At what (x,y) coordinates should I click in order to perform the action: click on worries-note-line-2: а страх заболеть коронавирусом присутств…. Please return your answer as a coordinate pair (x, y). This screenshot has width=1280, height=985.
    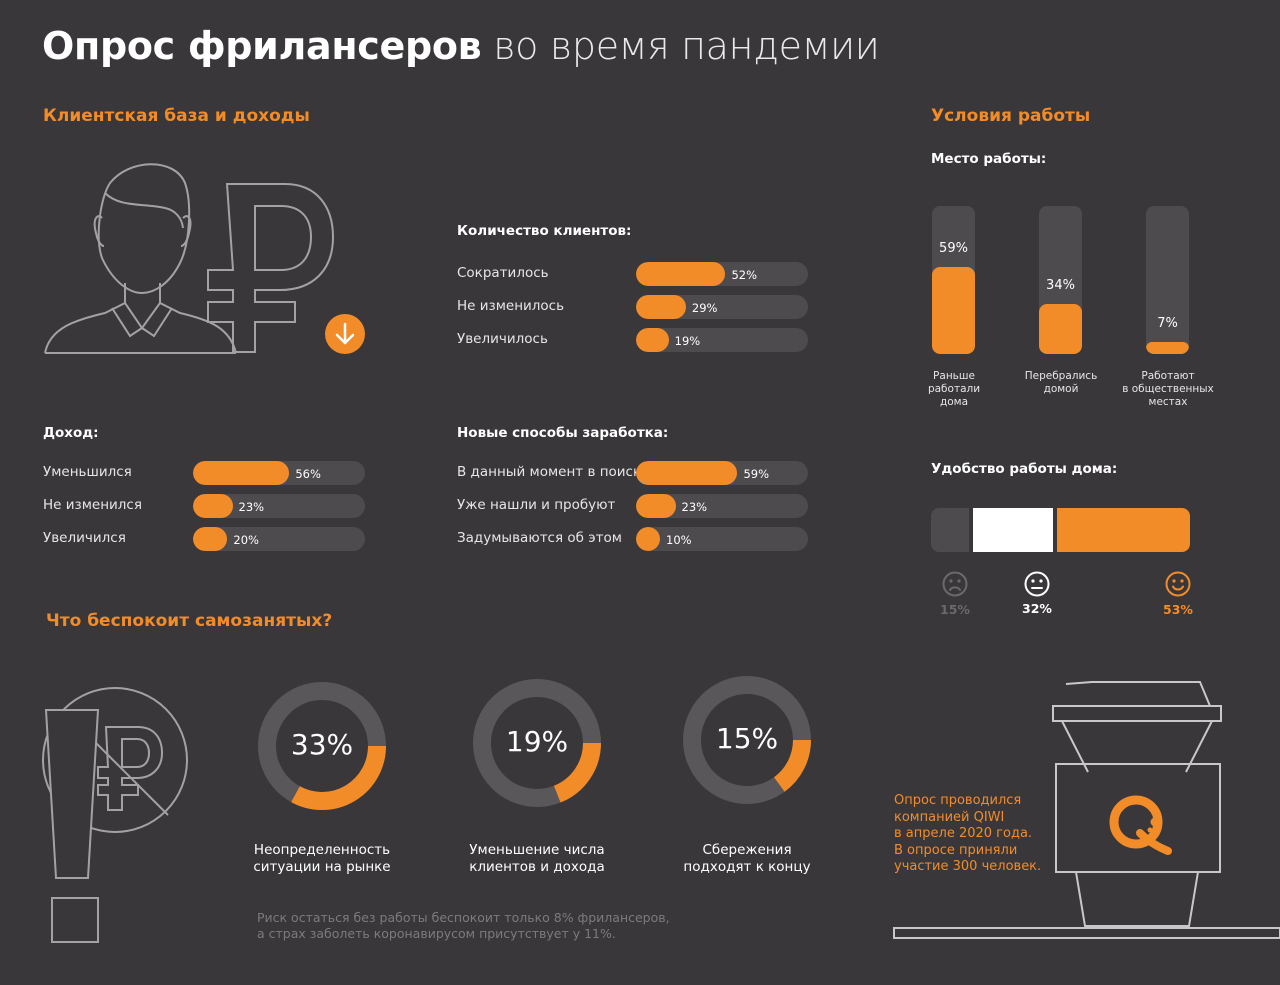
    Looking at the image, I should click on (436, 933).